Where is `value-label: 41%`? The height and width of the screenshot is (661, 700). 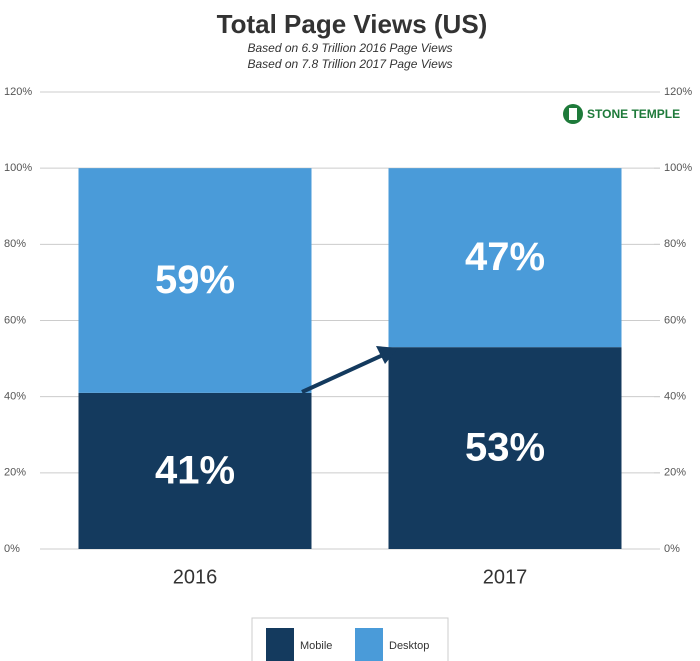
value-label: 41% is located at coordinates (195, 470).